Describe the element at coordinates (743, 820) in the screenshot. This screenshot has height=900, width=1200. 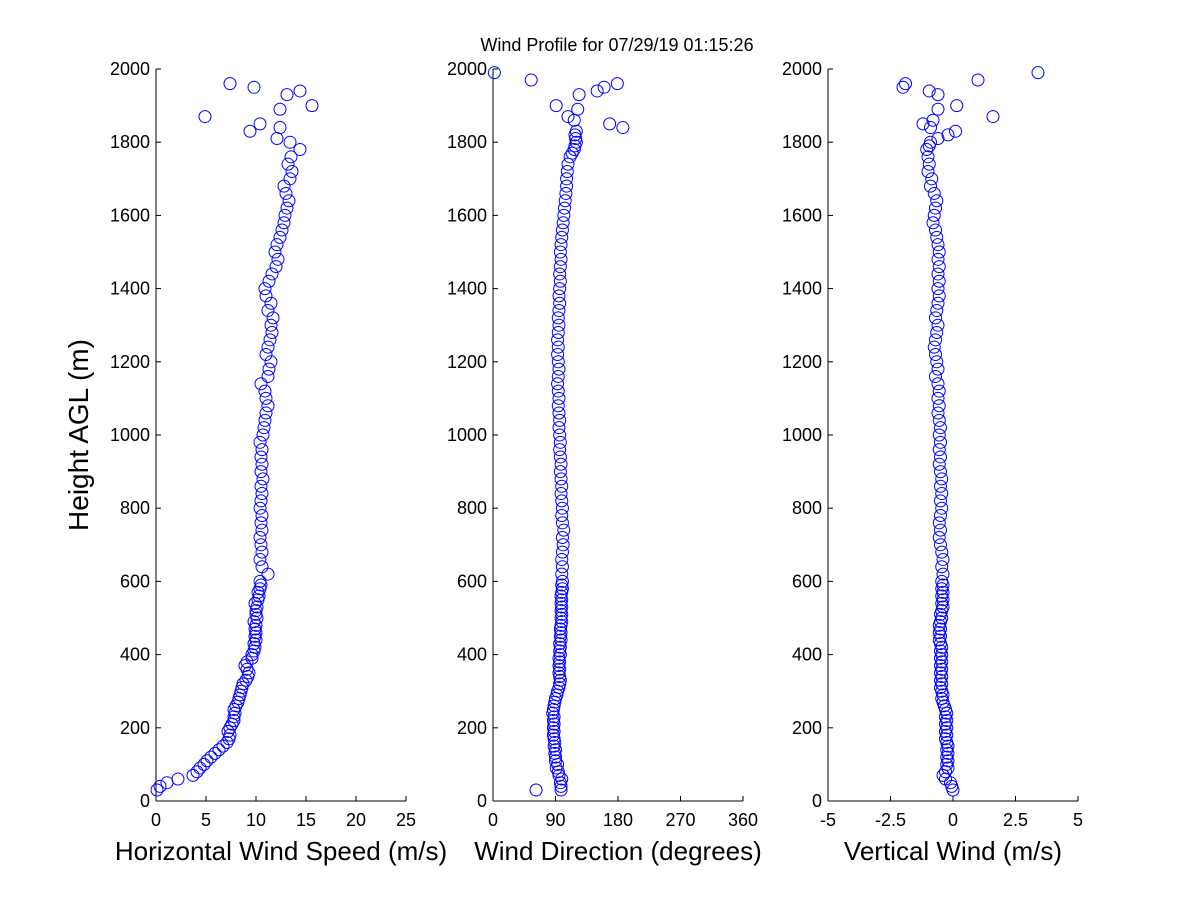
I see `direction-x-tick-label: 360` at that location.